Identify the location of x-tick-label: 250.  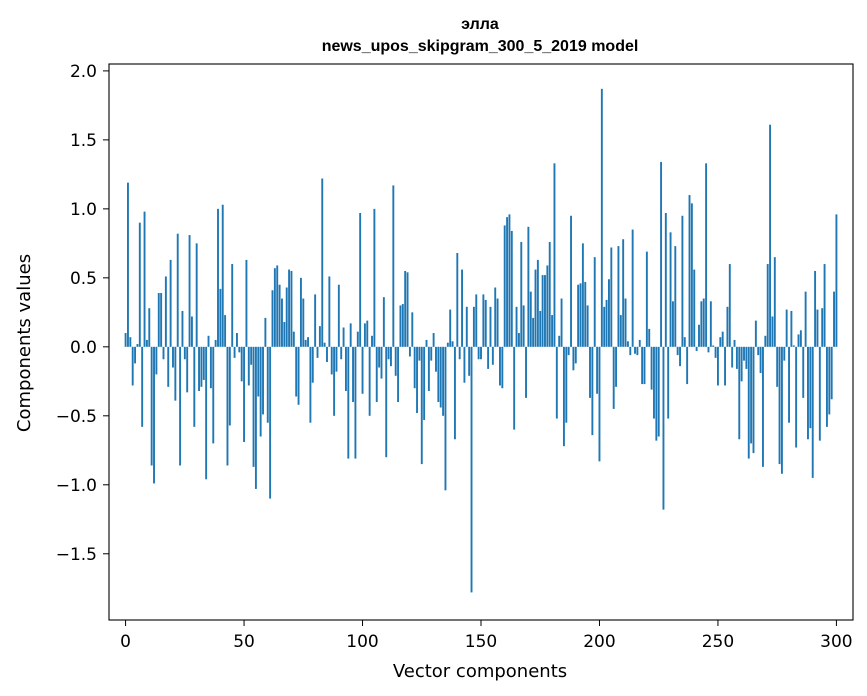
(718, 642).